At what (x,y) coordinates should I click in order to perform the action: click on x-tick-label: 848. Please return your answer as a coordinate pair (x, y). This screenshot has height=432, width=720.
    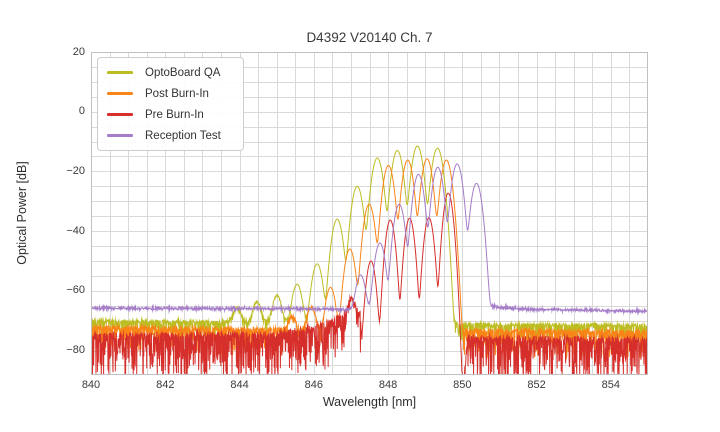
    Looking at the image, I should click on (388, 385).